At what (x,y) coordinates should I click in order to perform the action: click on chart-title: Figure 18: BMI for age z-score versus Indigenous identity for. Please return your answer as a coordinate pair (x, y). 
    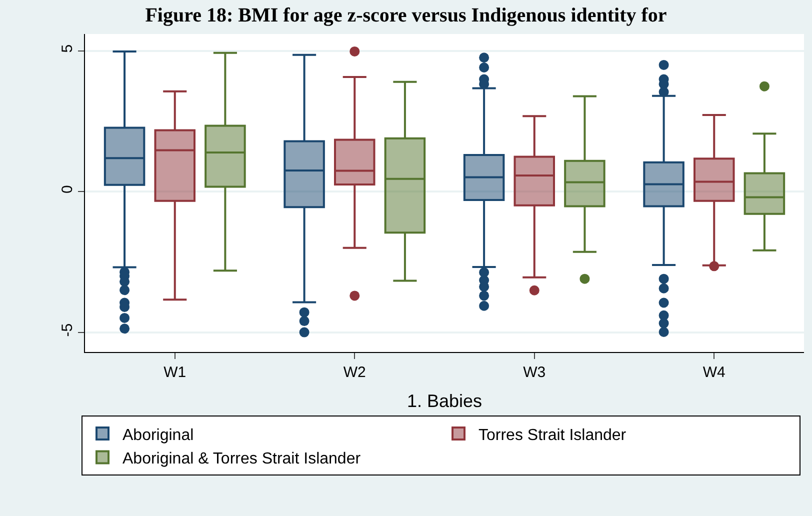
    Looking at the image, I should click on (406, 15).